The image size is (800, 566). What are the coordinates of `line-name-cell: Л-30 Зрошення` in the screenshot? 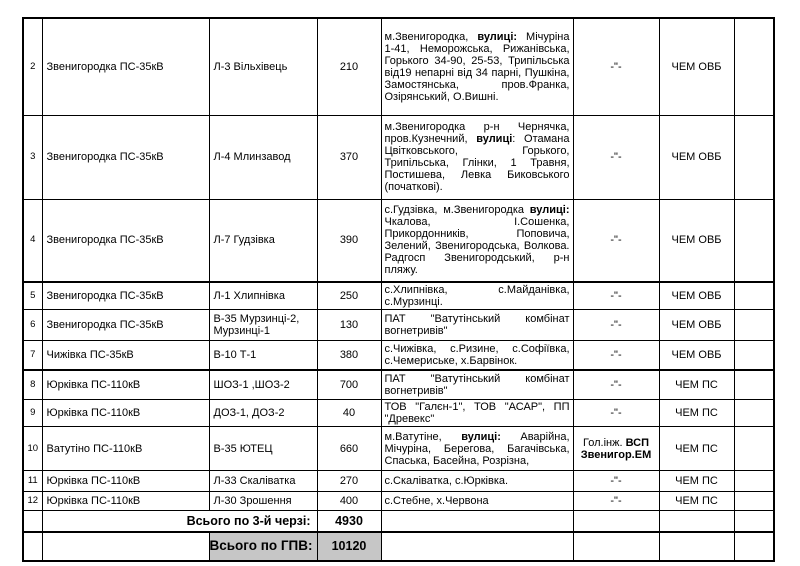 It's located at (263, 501).